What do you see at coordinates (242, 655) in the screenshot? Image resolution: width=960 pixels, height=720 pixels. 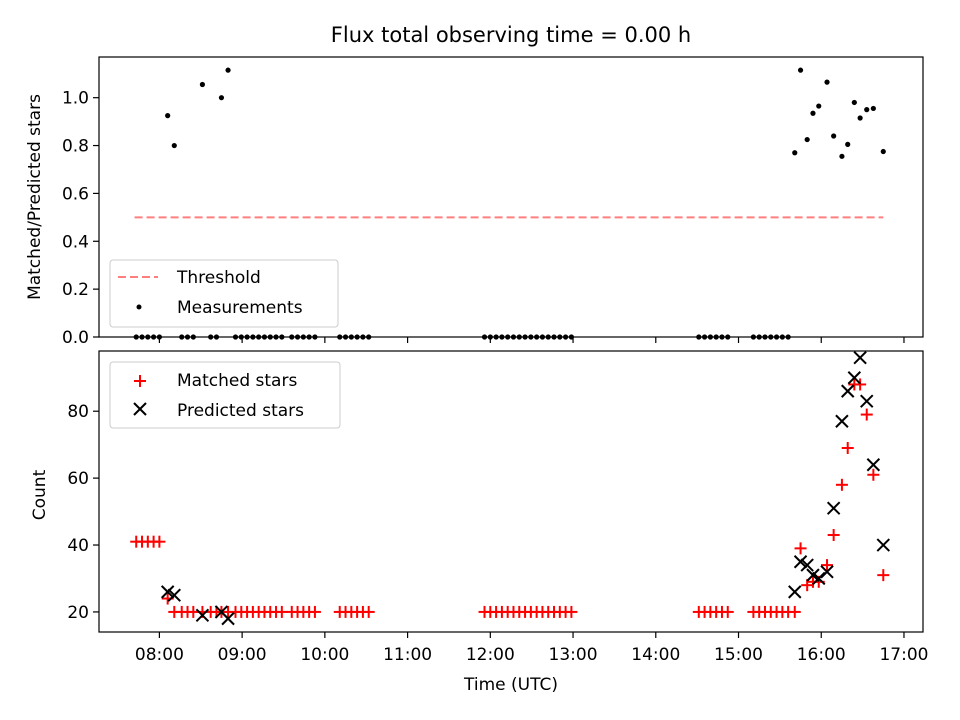 I see `bottom-x-tick-label: 09:00` at bounding box center [242, 655].